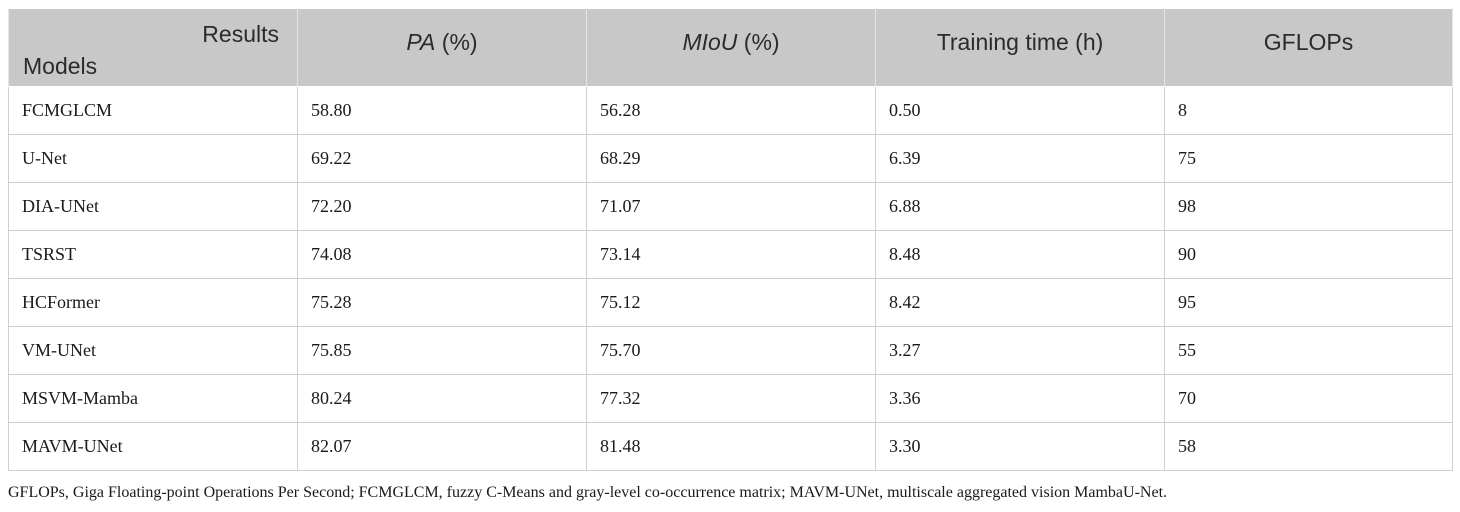  I want to click on pa-cell: 75.28, so click(442, 302).